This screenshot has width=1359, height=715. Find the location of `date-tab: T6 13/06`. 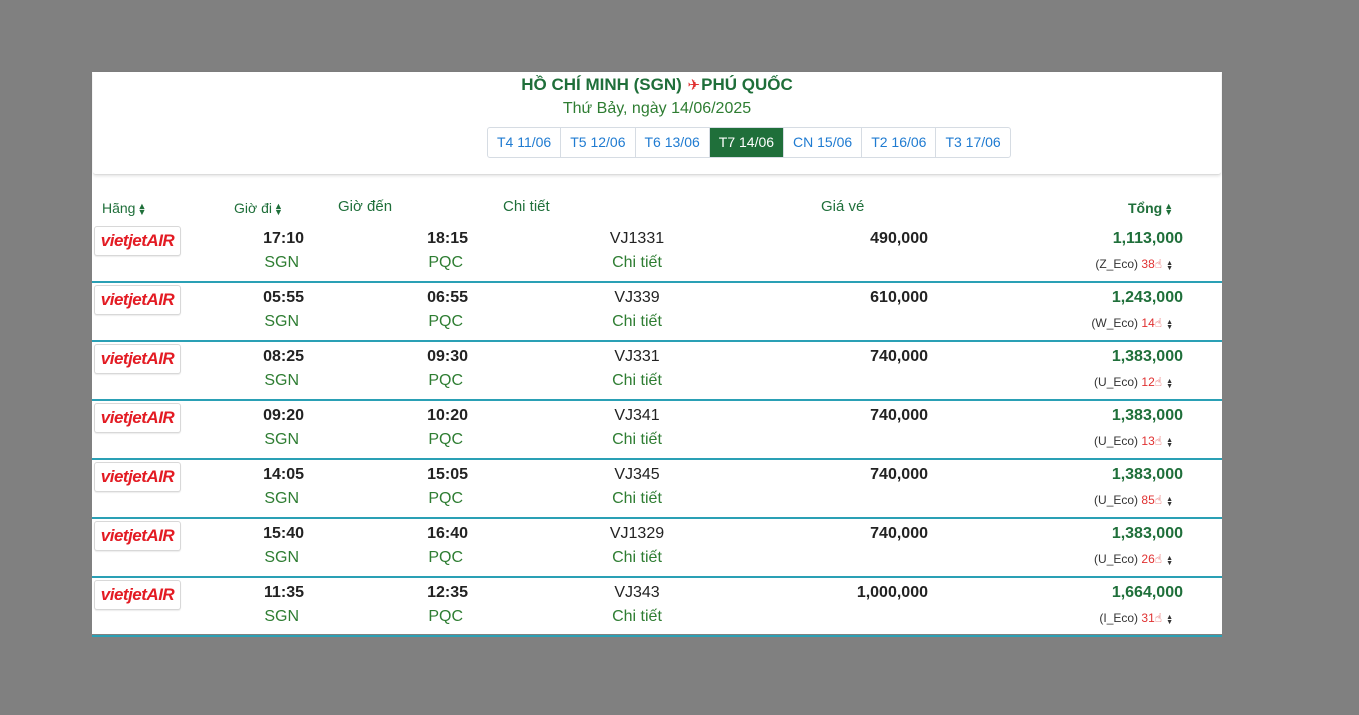

date-tab: T6 13/06 is located at coordinates (673, 142).